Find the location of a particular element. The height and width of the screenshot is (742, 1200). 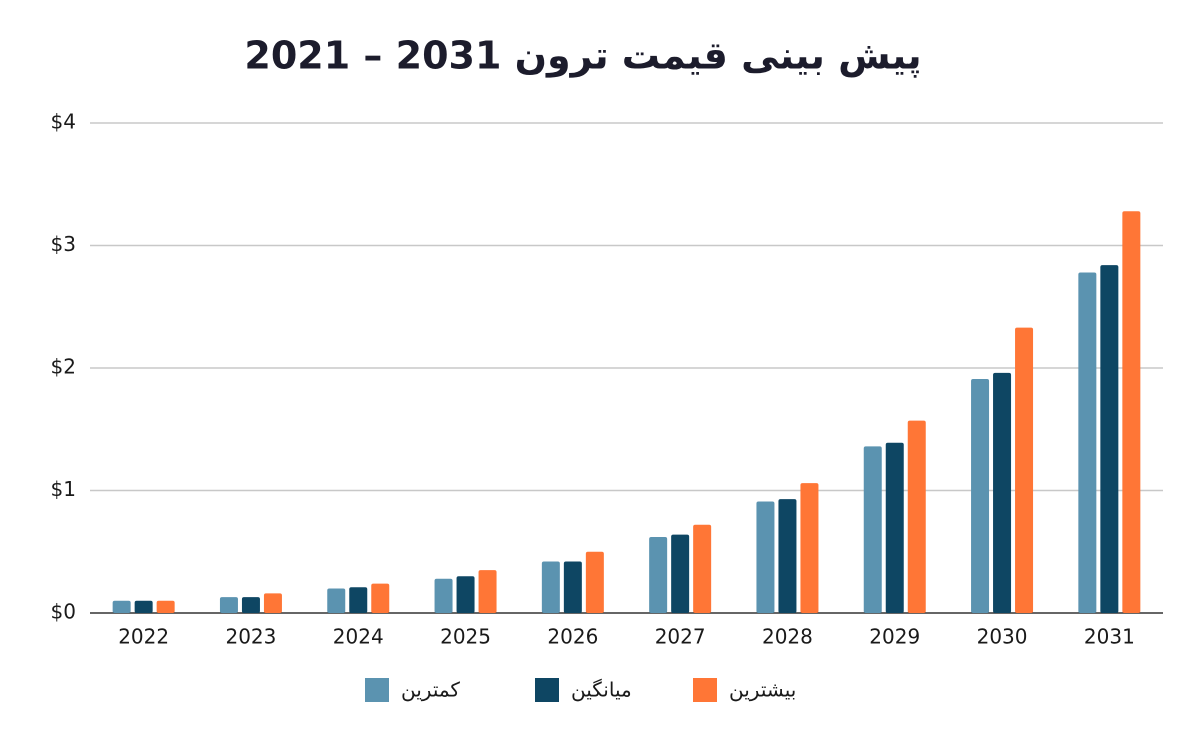

x-tick-label: 2022 is located at coordinates (143, 637).